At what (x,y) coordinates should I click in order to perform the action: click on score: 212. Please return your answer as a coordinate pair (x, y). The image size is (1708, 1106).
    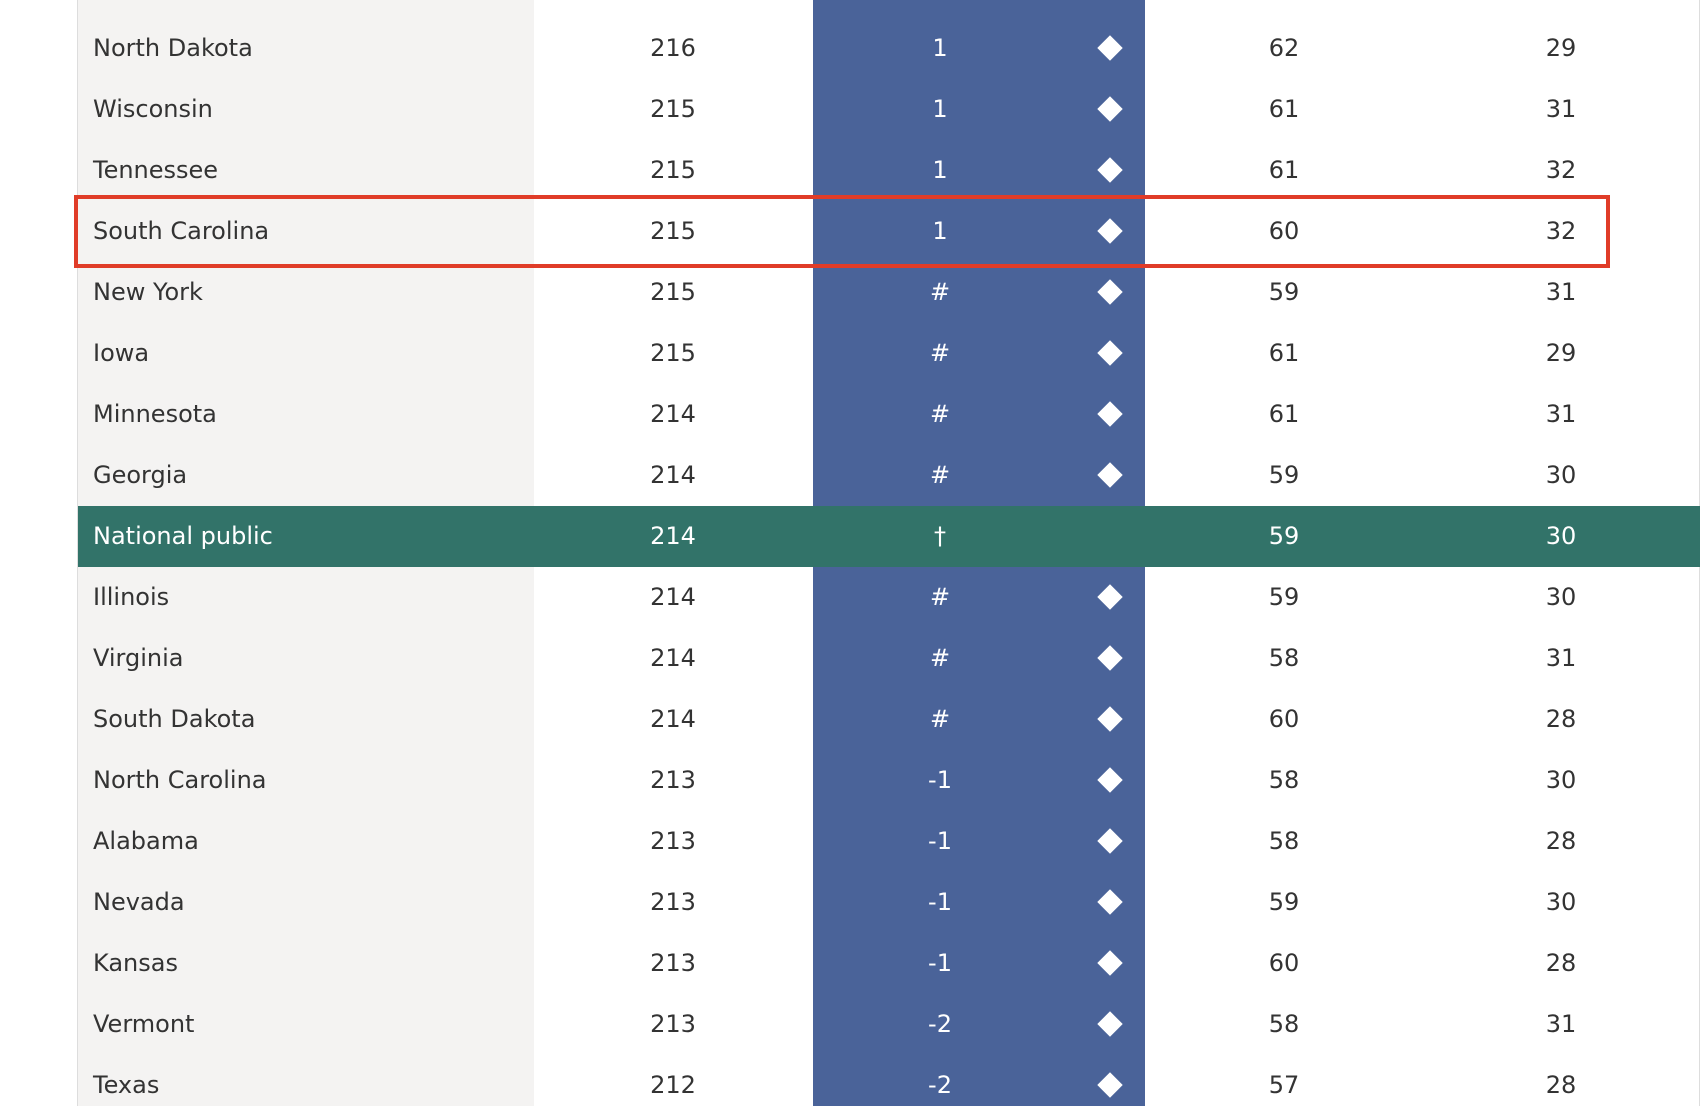
    Looking at the image, I should click on (673, 1084).